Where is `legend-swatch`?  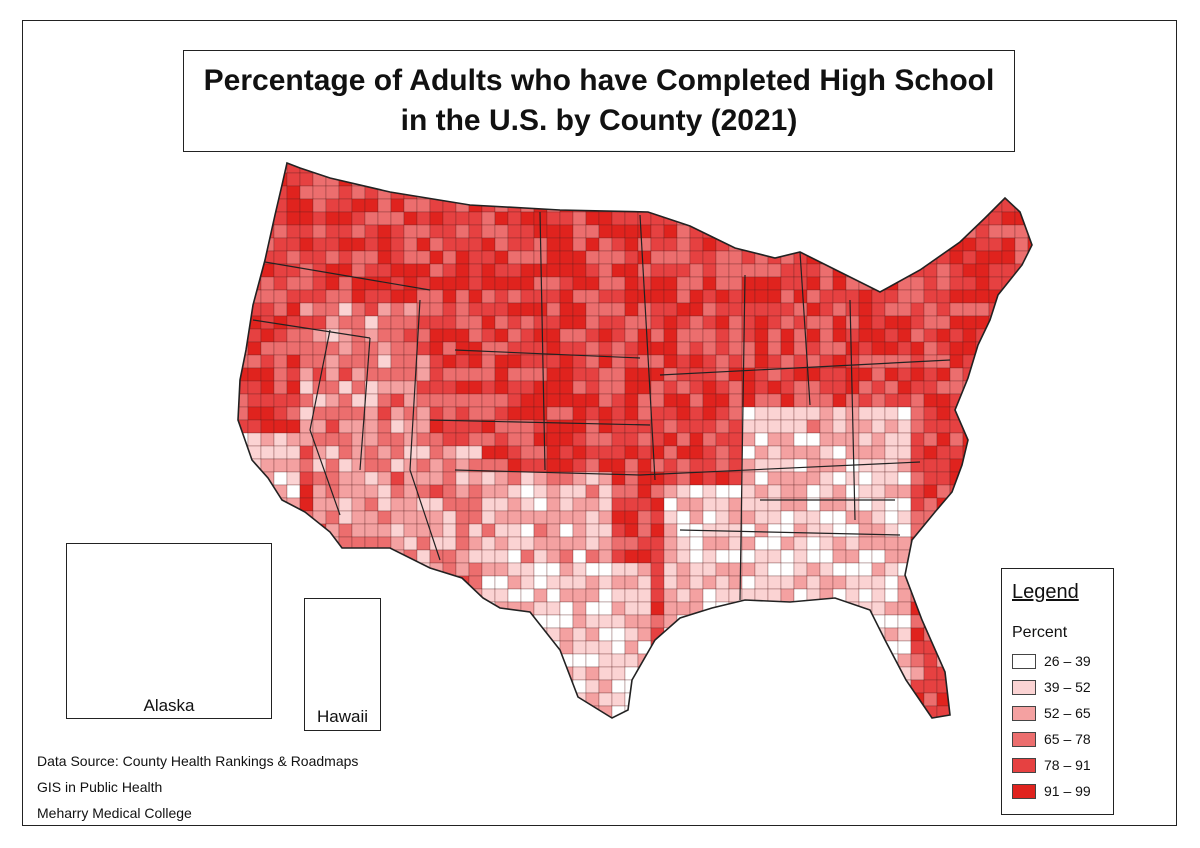
legend-swatch is located at coordinates (1024, 713).